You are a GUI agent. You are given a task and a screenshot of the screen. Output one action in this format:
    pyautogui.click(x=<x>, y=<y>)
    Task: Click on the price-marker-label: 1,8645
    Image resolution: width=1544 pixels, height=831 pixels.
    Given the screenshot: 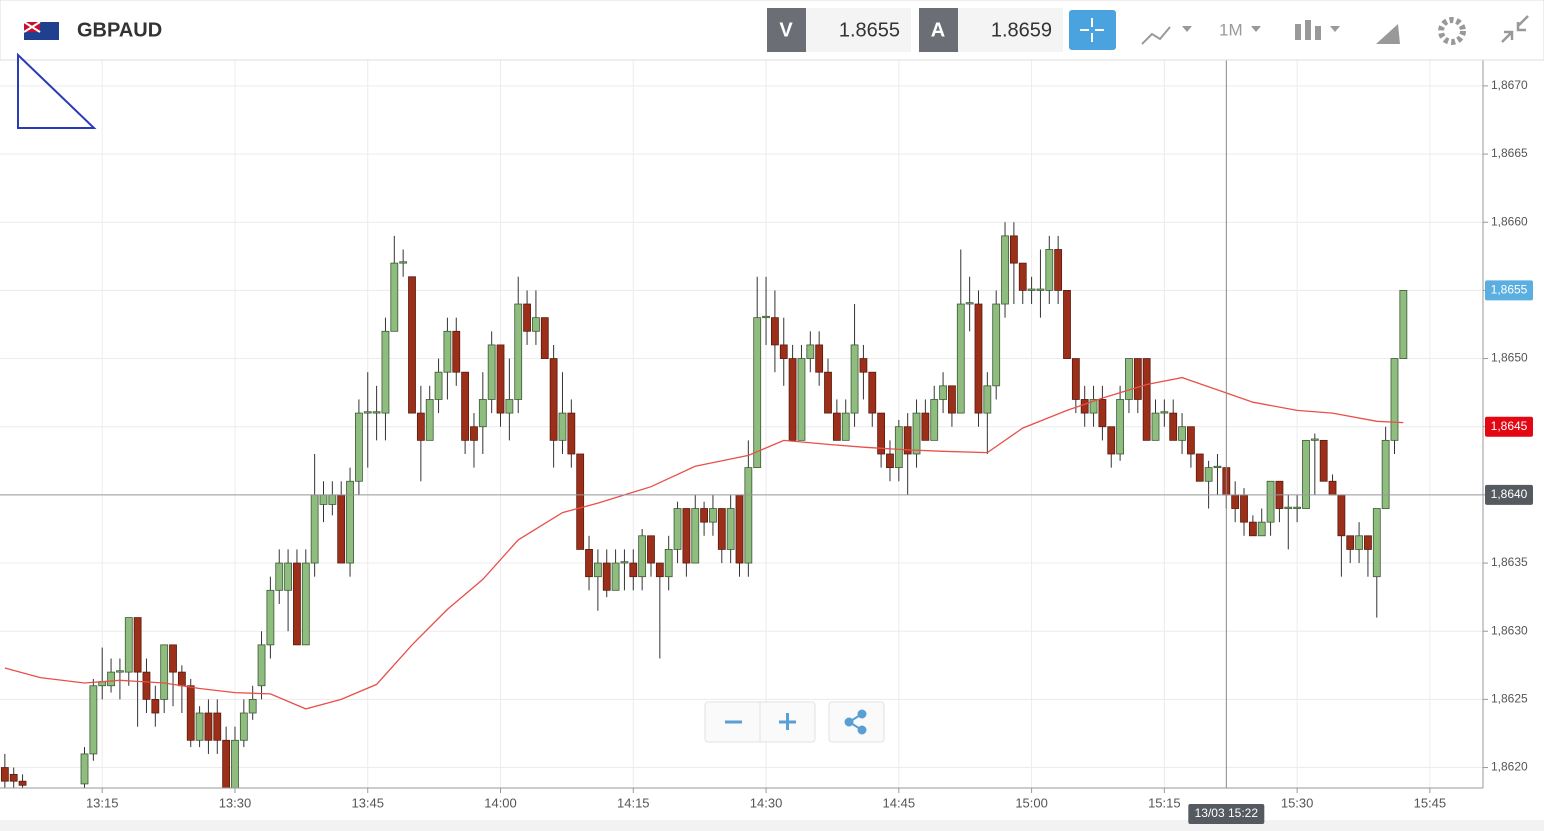 What is the action you would take?
    pyautogui.click(x=1509, y=426)
    